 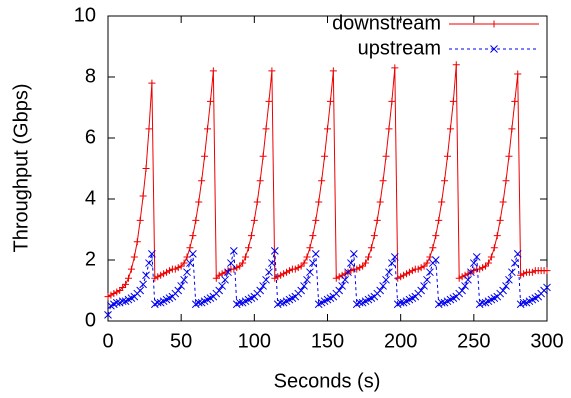 What do you see at coordinates (90, 259) in the screenshot?
I see `y-tick-label: 2` at bounding box center [90, 259].